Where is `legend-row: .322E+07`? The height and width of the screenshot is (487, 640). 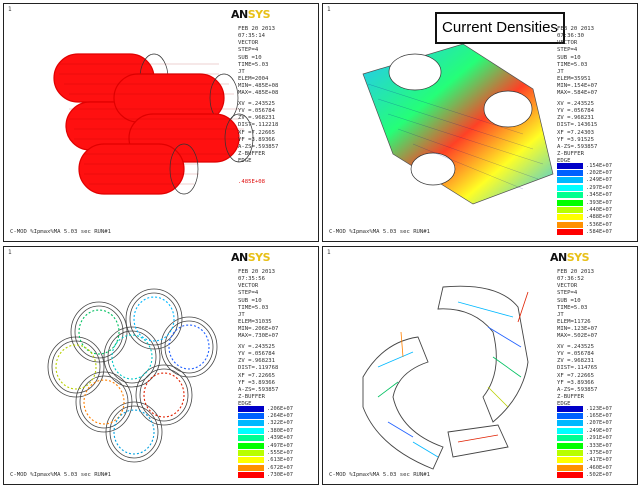 legend-row: .322E+07 is located at coordinates (265, 423).